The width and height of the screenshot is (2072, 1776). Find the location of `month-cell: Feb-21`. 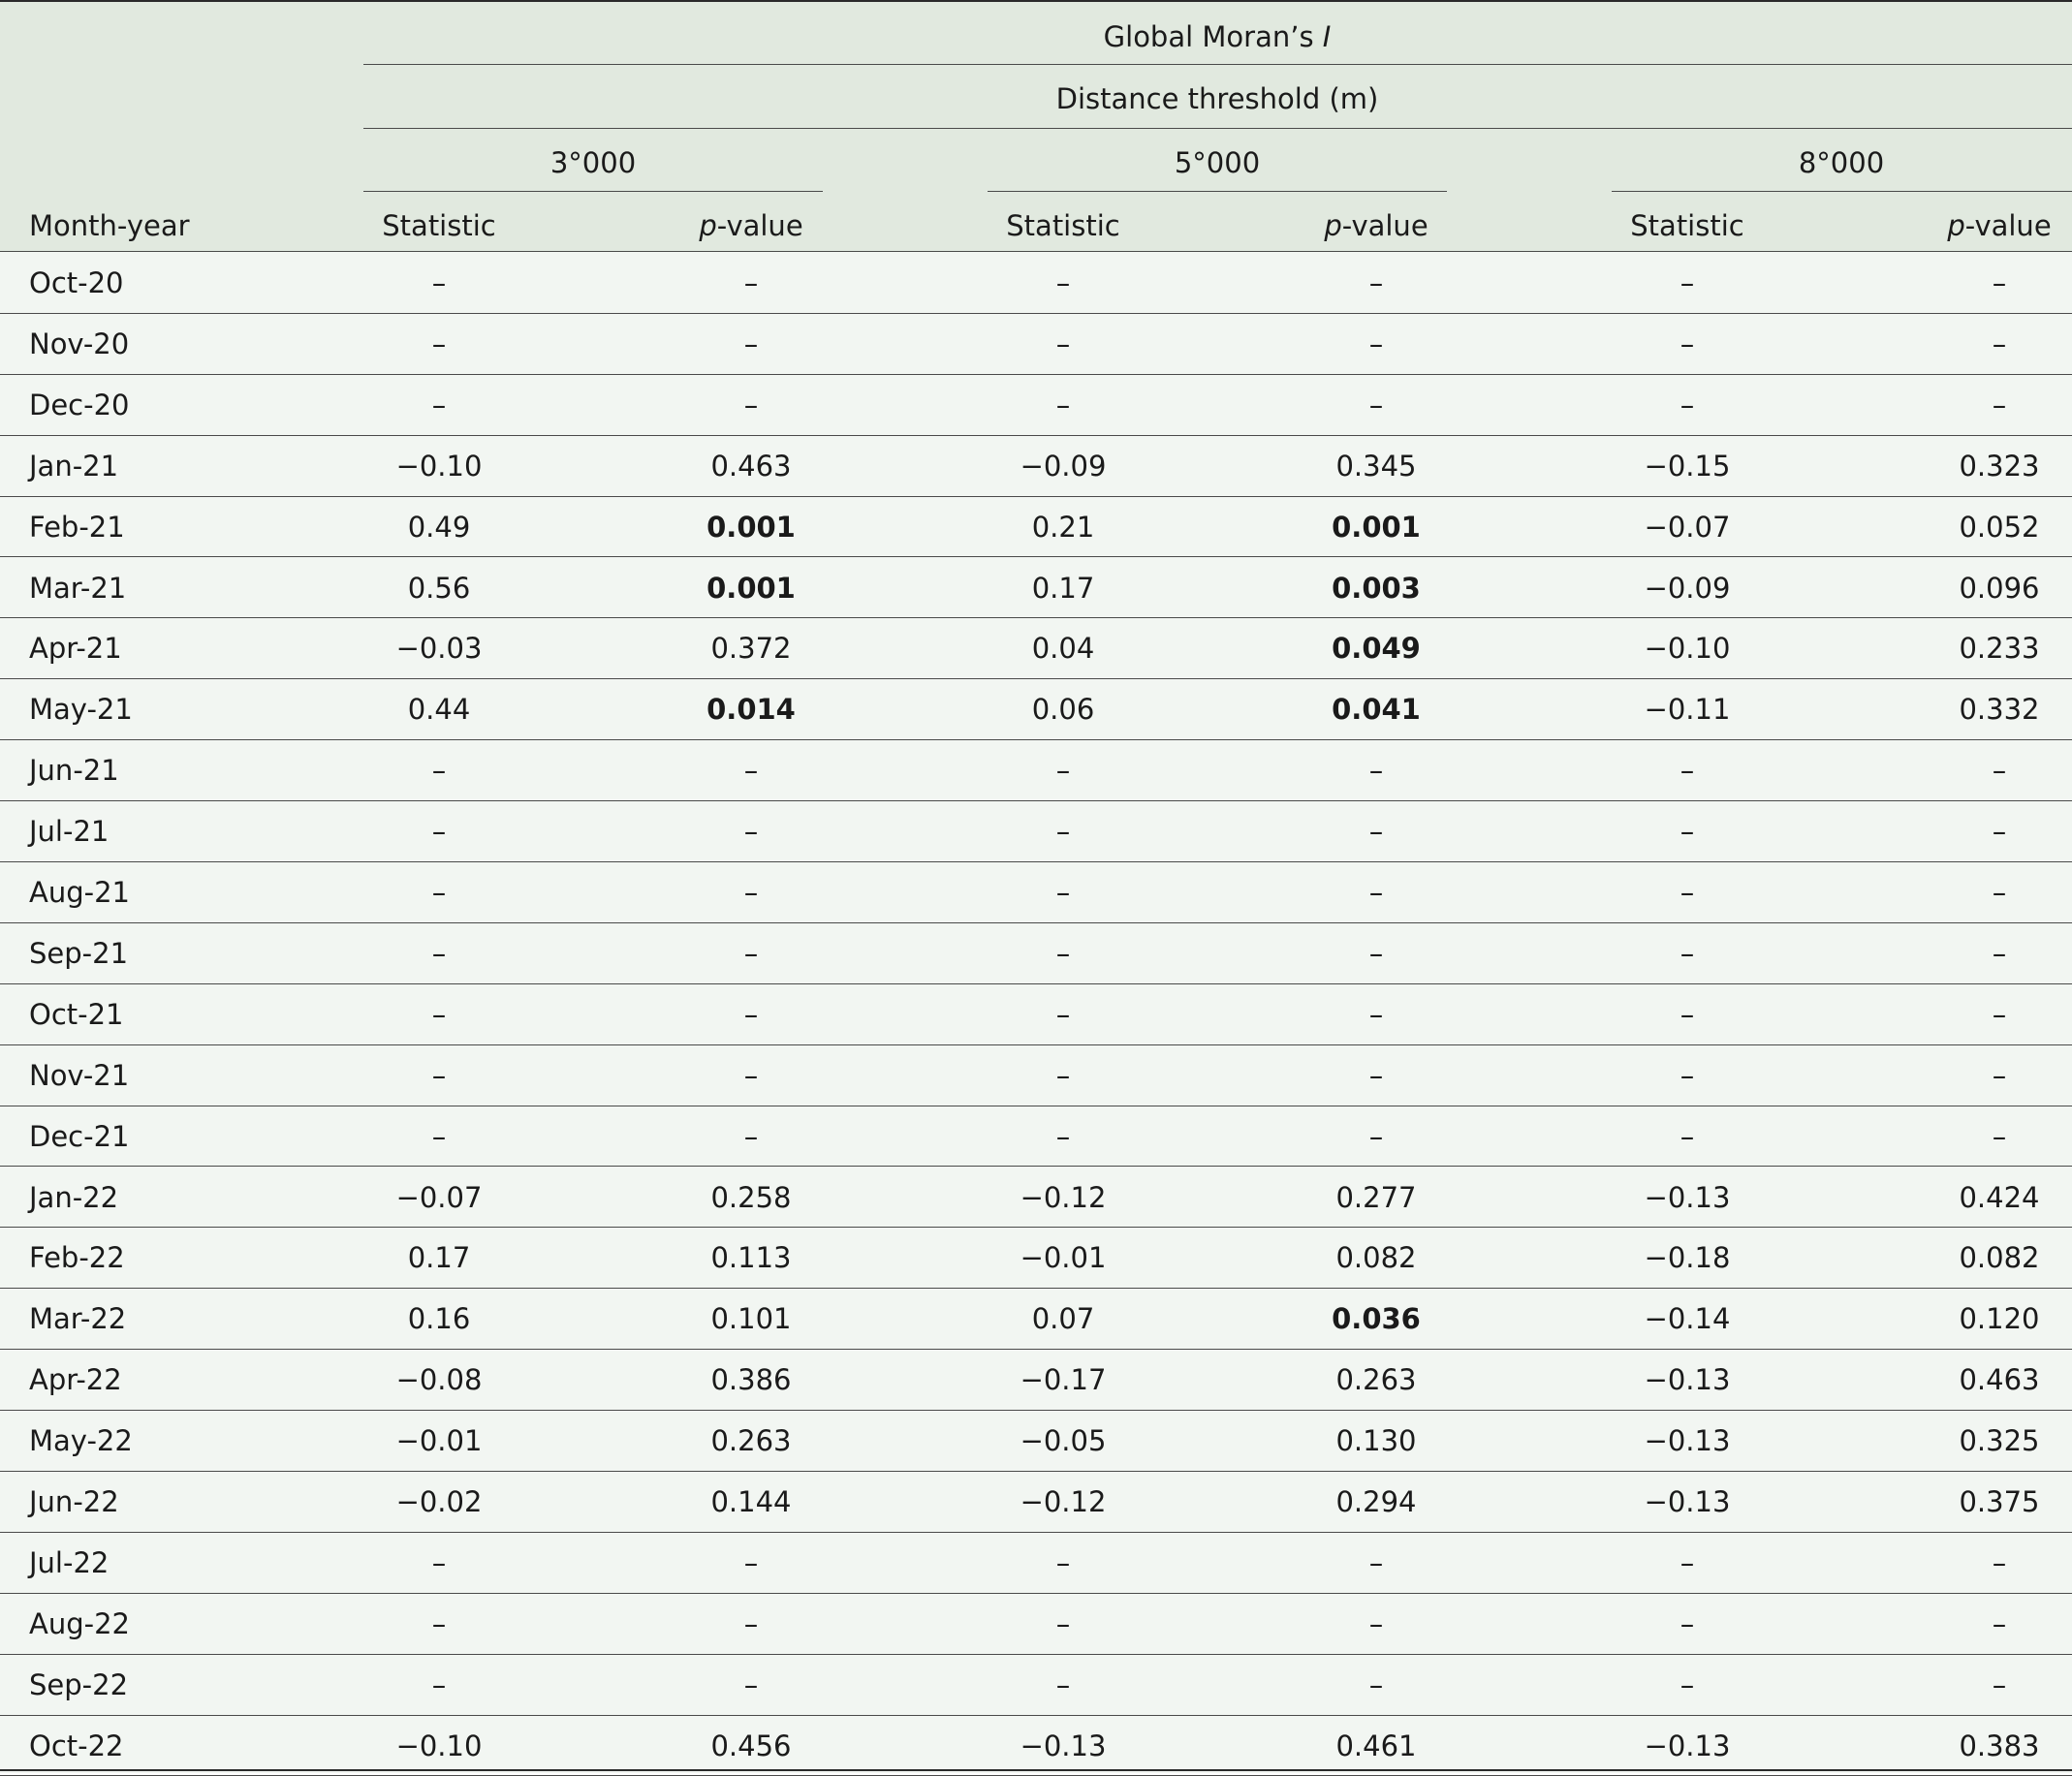

month-cell: Feb-21 is located at coordinates (77, 527).